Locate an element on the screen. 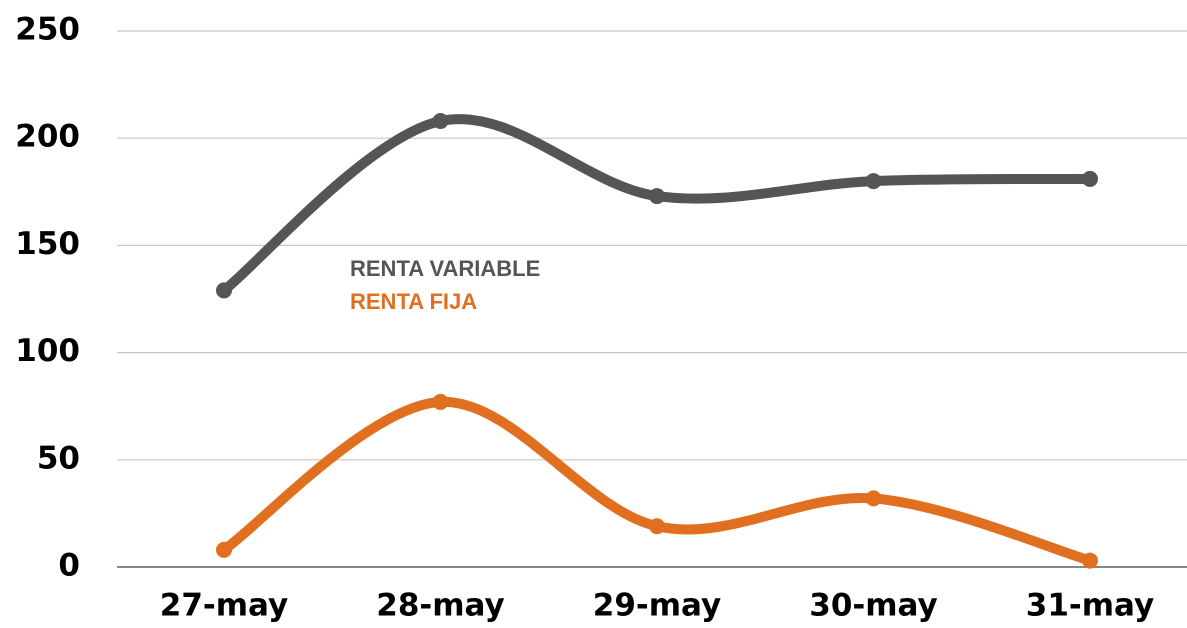 This screenshot has height=628, width=1187. x-tick-label: 31-may is located at coordinates (1090, 606).